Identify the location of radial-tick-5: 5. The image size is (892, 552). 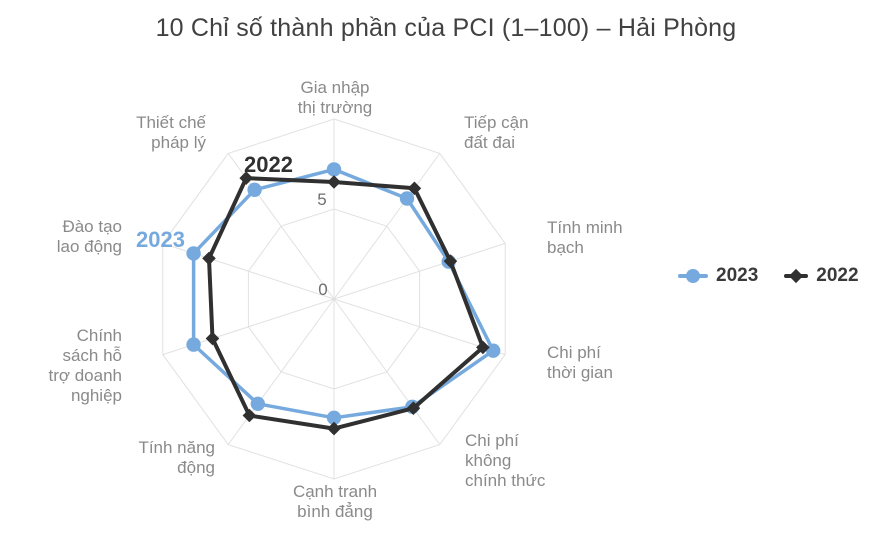
(322, 199).